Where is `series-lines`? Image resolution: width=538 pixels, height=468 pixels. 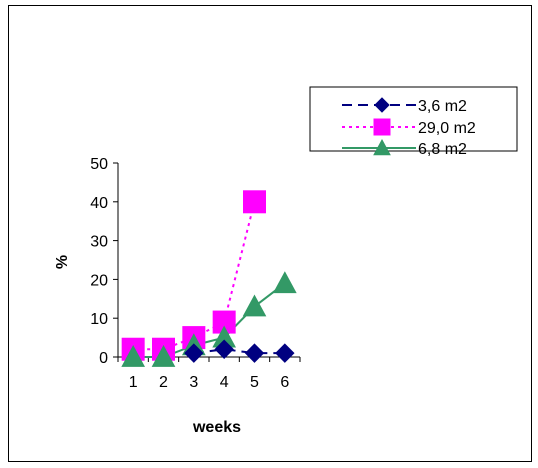
series-lines is located at coordinates (209, 279).